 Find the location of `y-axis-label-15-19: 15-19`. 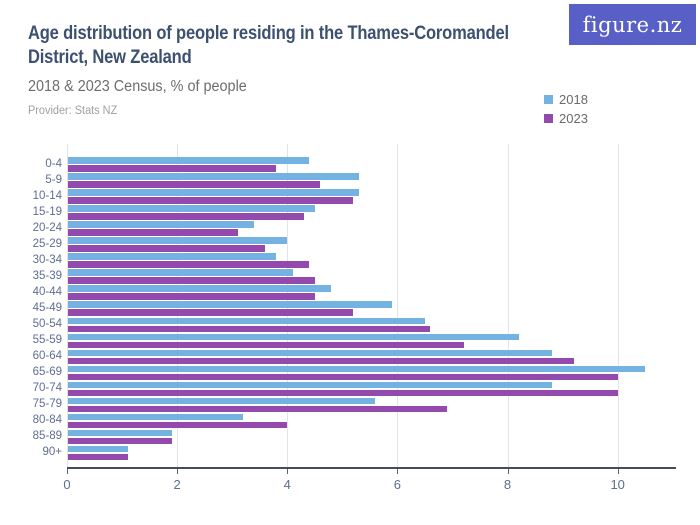

y-axis-label-15-19: 15-19 is located at coordinates (47, 211).